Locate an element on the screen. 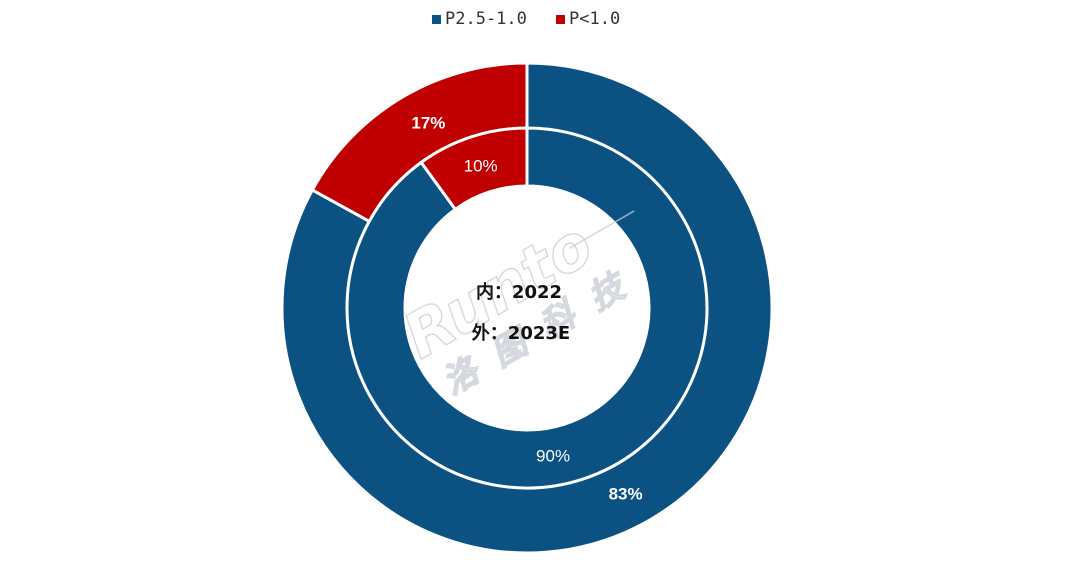 The image size is (1080, 563). inner-data-label: 90% is located at coordinates (553, 456).